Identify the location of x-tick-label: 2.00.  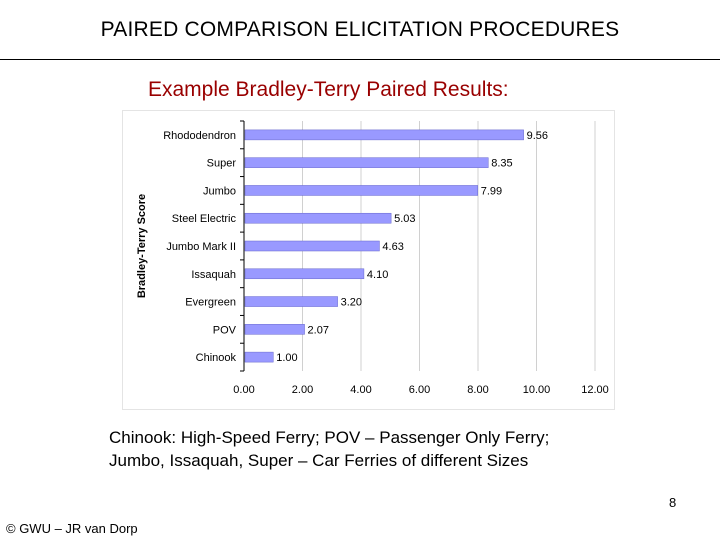
(302, 390).